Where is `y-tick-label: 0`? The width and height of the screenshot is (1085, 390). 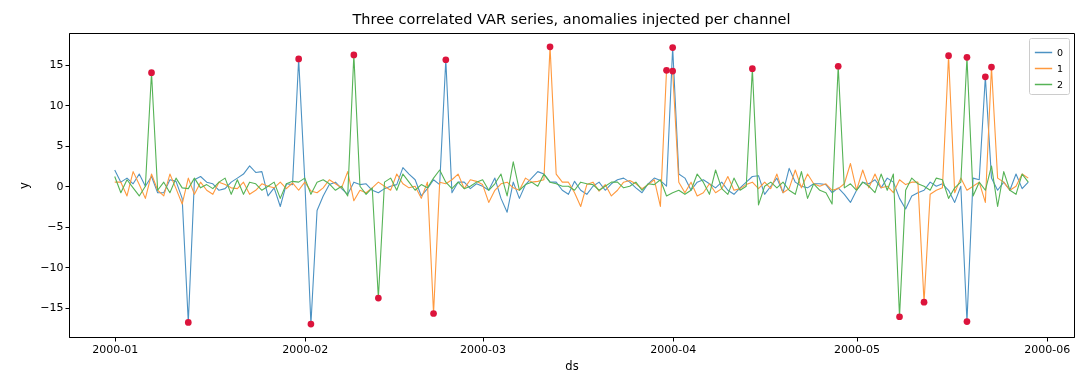
y-tick-label: 0 is located at coordinates (60, 186).